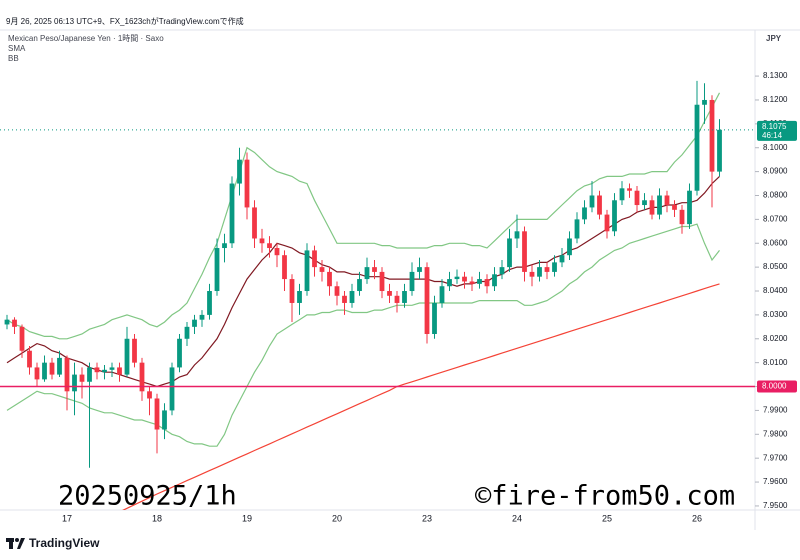  Describe the element at coordinates (775, 290) in the screenshot. I see `y-tick-label: 8.0400` at that location.